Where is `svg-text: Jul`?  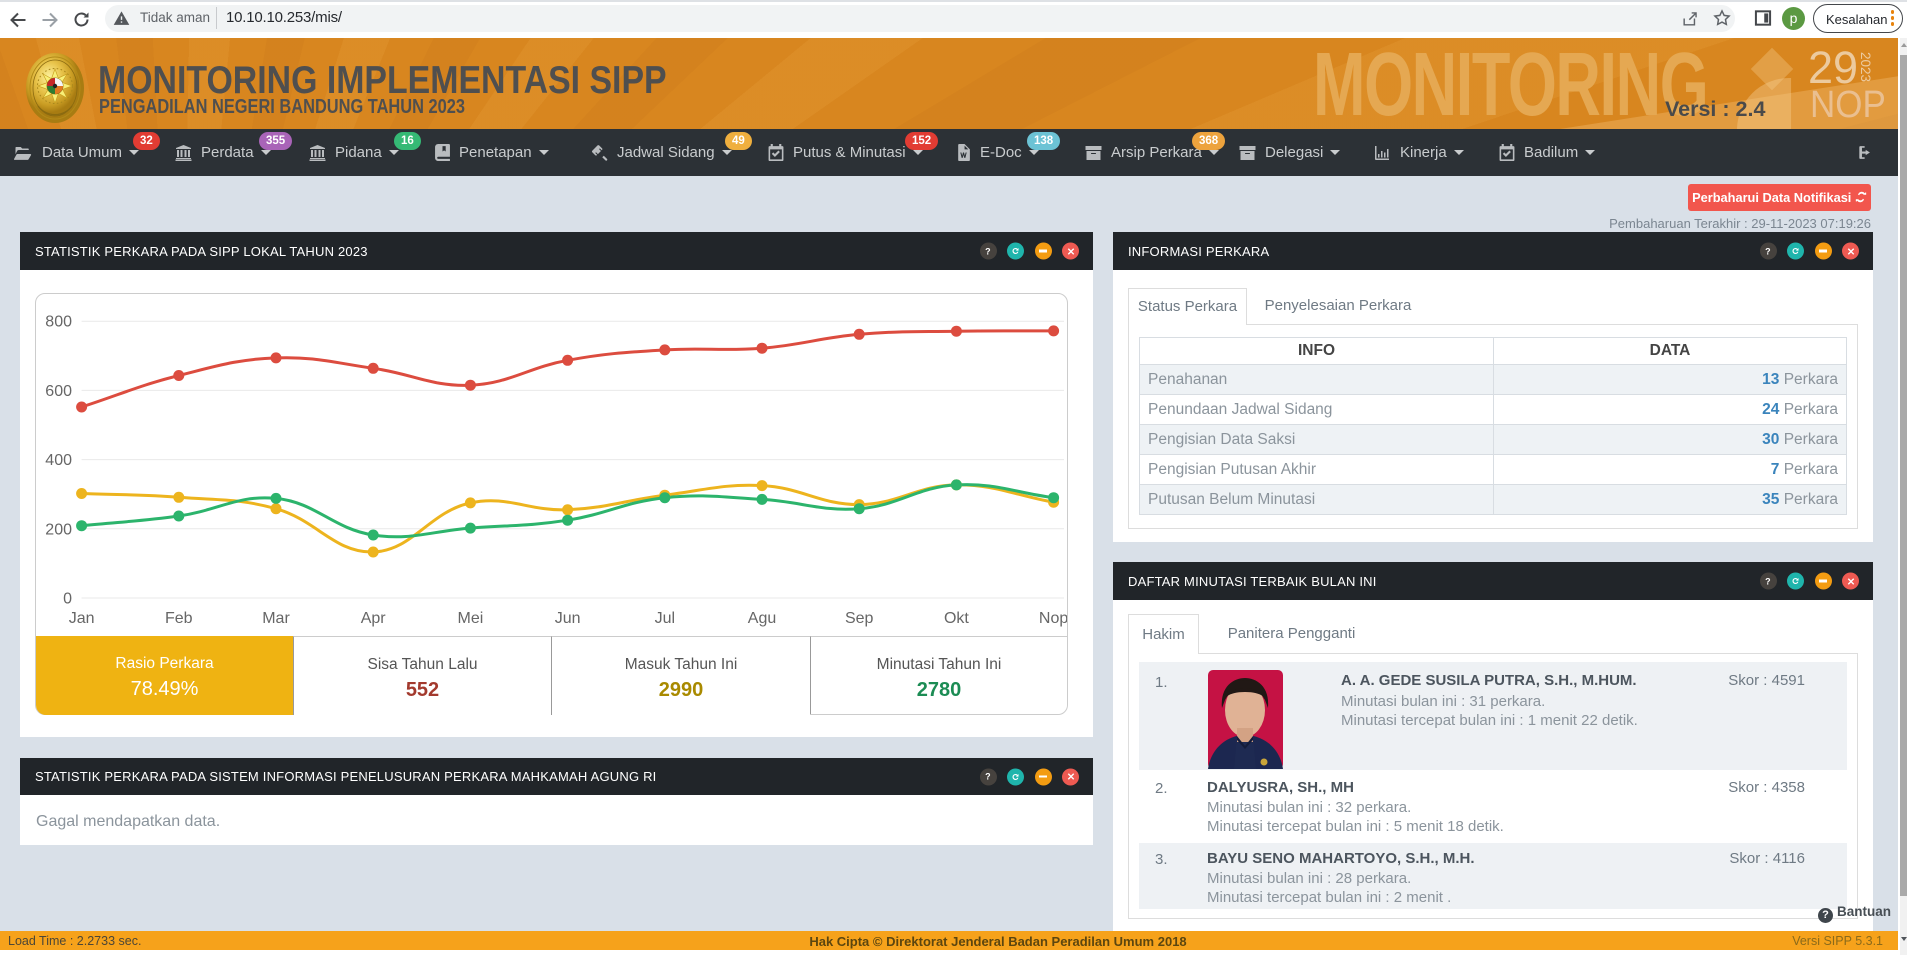 svg-text: Jul is located at coordinates (665, 618).